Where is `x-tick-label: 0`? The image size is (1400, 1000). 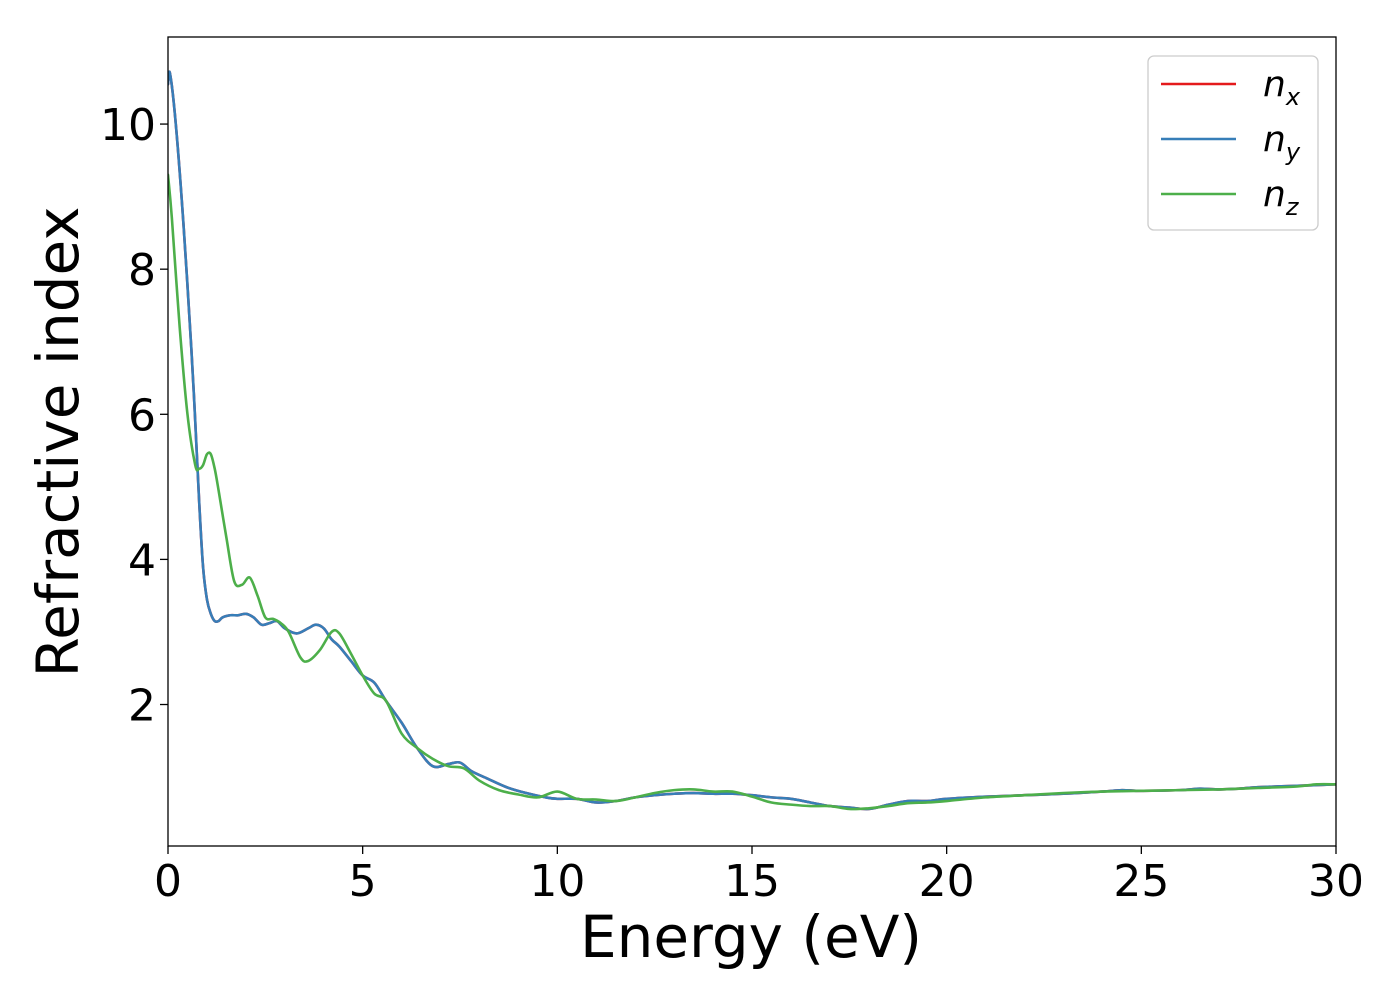
x-tick-label: 0 is located at coordinates (168, 881).